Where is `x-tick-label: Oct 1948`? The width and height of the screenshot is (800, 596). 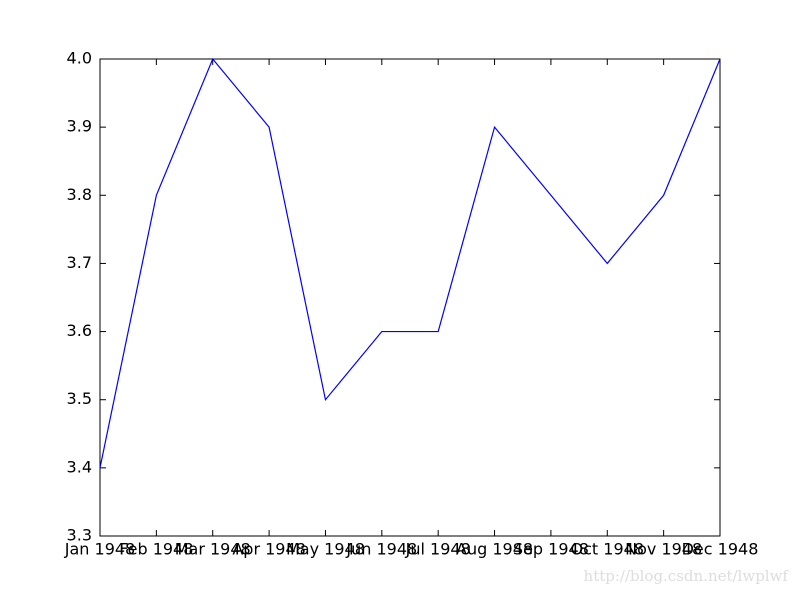 x-tick-label: Oct 1948 is located at coordinates (607, 549).